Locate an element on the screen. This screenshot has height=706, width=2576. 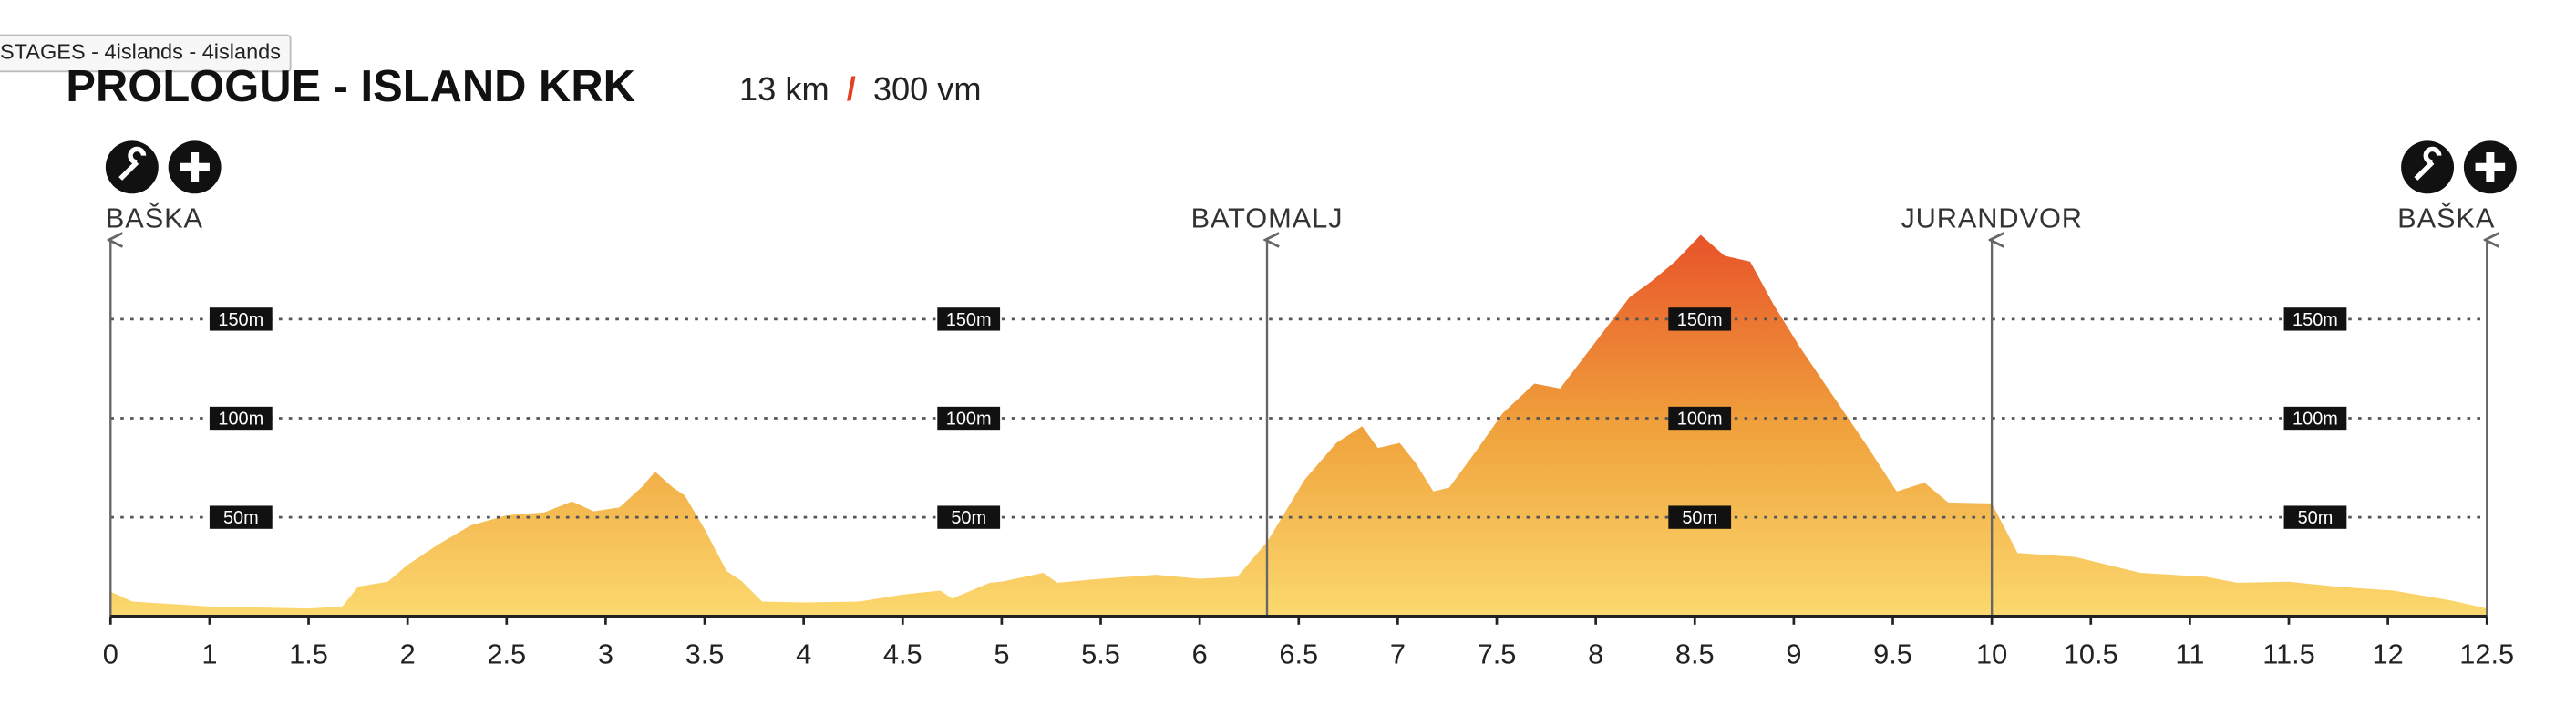
climb: 300 vm is located at coordinates (927, 89).